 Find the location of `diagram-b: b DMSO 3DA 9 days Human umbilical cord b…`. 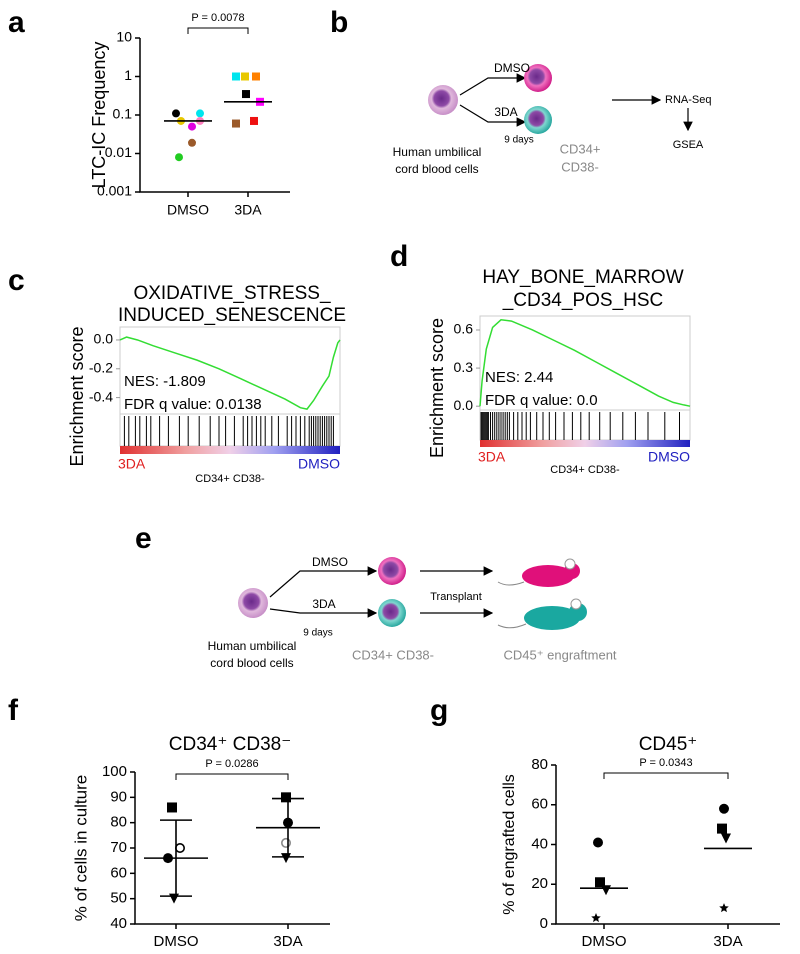

diagram-b: b DMSO 3DA 9 days Human umbilical cord b… is located at coordinates (520, 91).